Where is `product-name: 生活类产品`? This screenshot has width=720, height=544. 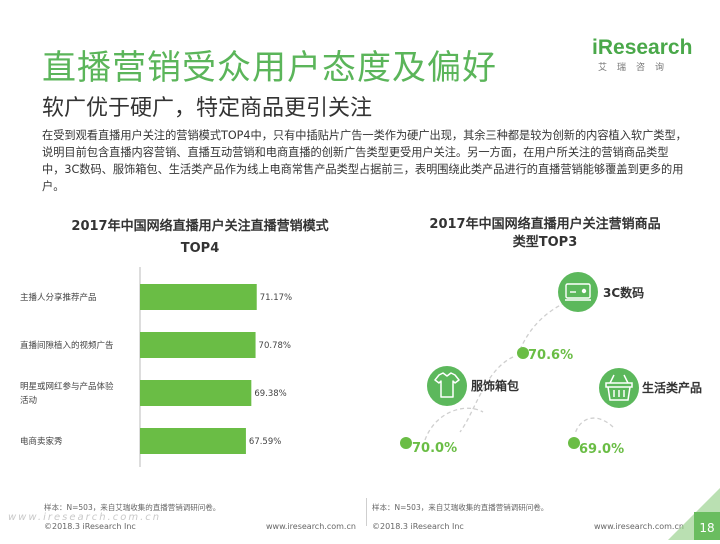
product-name: 生活类产品 is located at coordinates (672, 387).